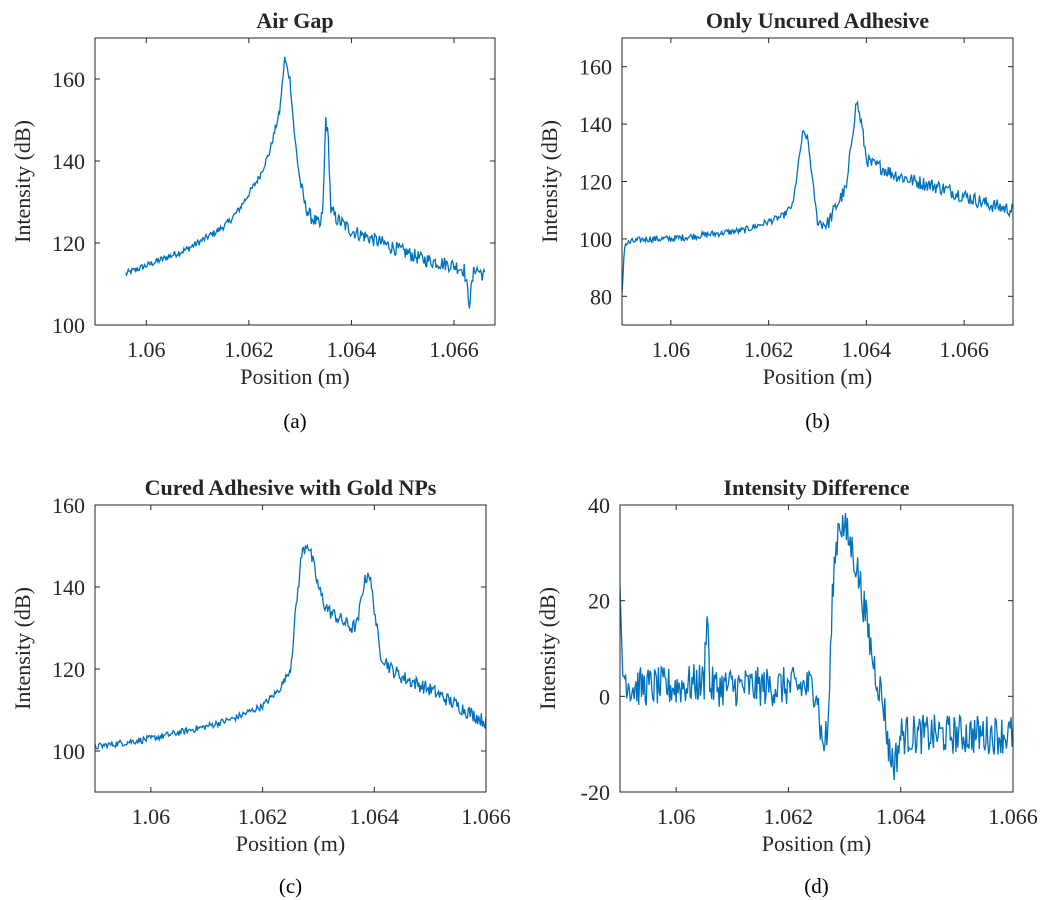 The width and height of the screenshot is (1044, 900). What do you see at coordinates (294, 20) in the screenshot?
I see `chart-title: Air Gap` at bounding box center [294, 20].